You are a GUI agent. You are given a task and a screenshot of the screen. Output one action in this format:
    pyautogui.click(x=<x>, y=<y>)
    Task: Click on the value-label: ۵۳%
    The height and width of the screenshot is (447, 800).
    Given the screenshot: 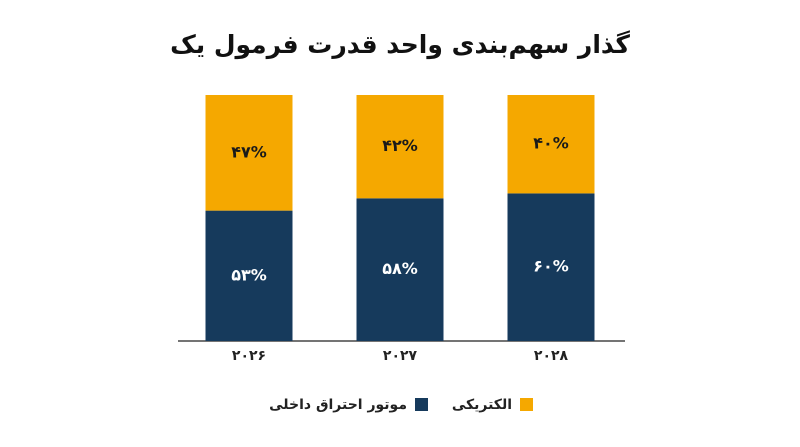 What is the action you would take?
    pyautogui.click(x=249, y=274)
    